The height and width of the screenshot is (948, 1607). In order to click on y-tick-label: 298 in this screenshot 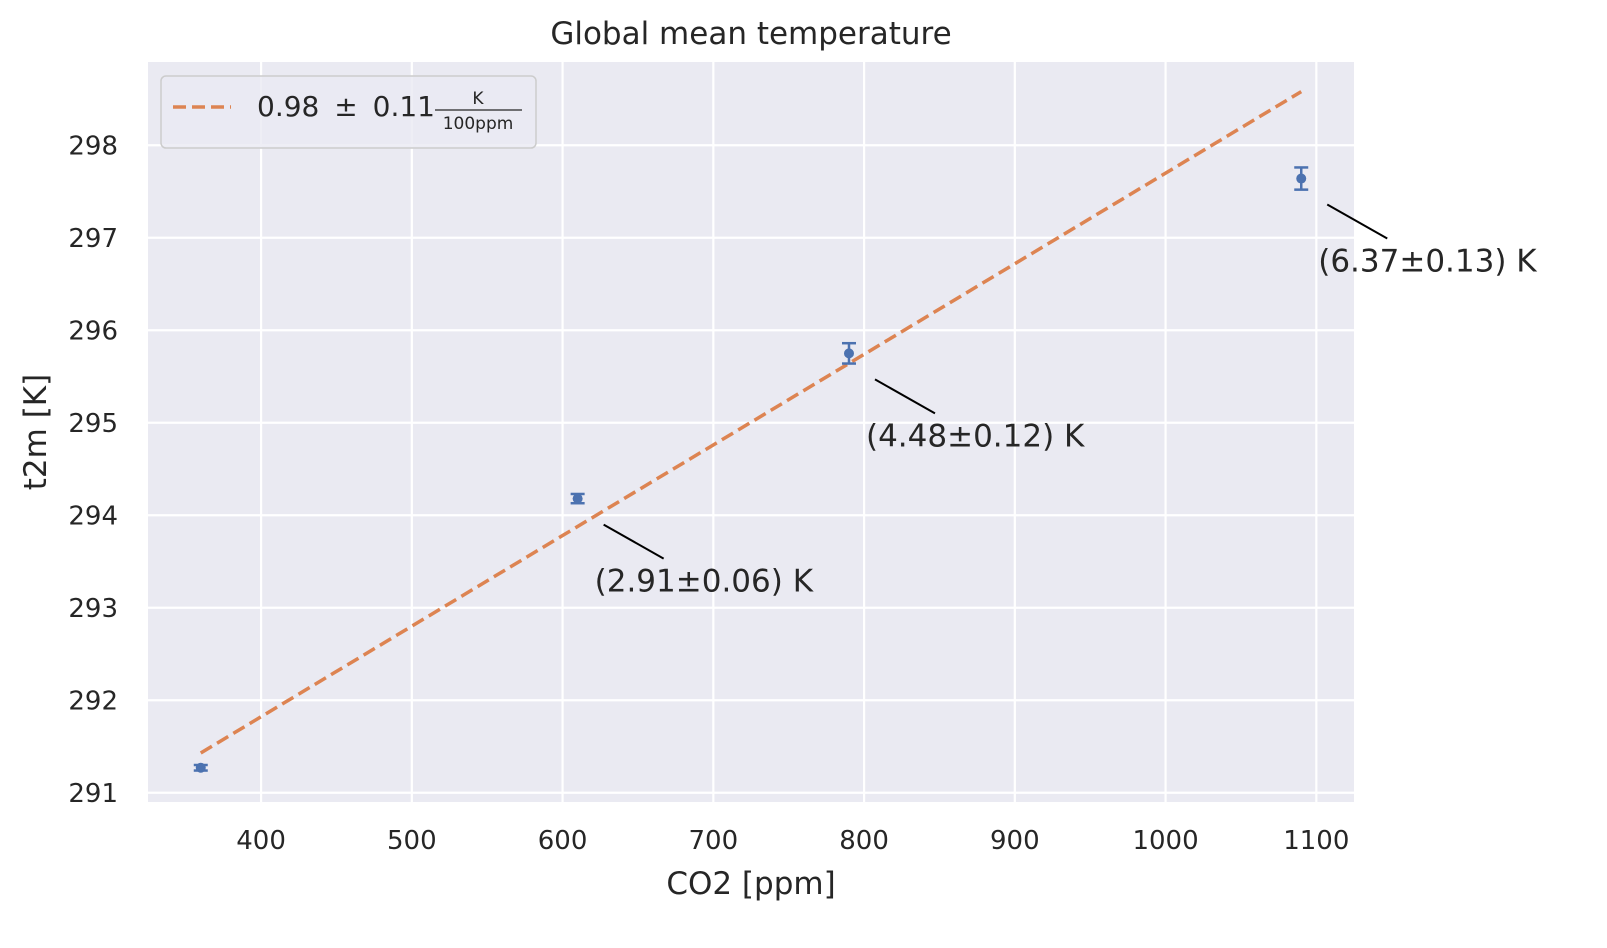, I will do `click(93, 146)`.